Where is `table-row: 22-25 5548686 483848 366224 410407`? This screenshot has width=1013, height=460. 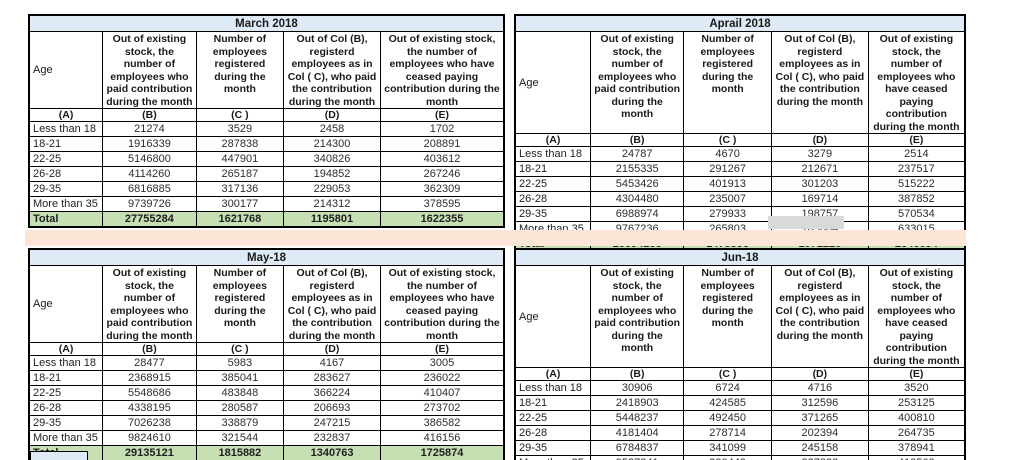 table-row: 22-25 5548686 483848 366224 410407 is located at coordinates (266, 393).